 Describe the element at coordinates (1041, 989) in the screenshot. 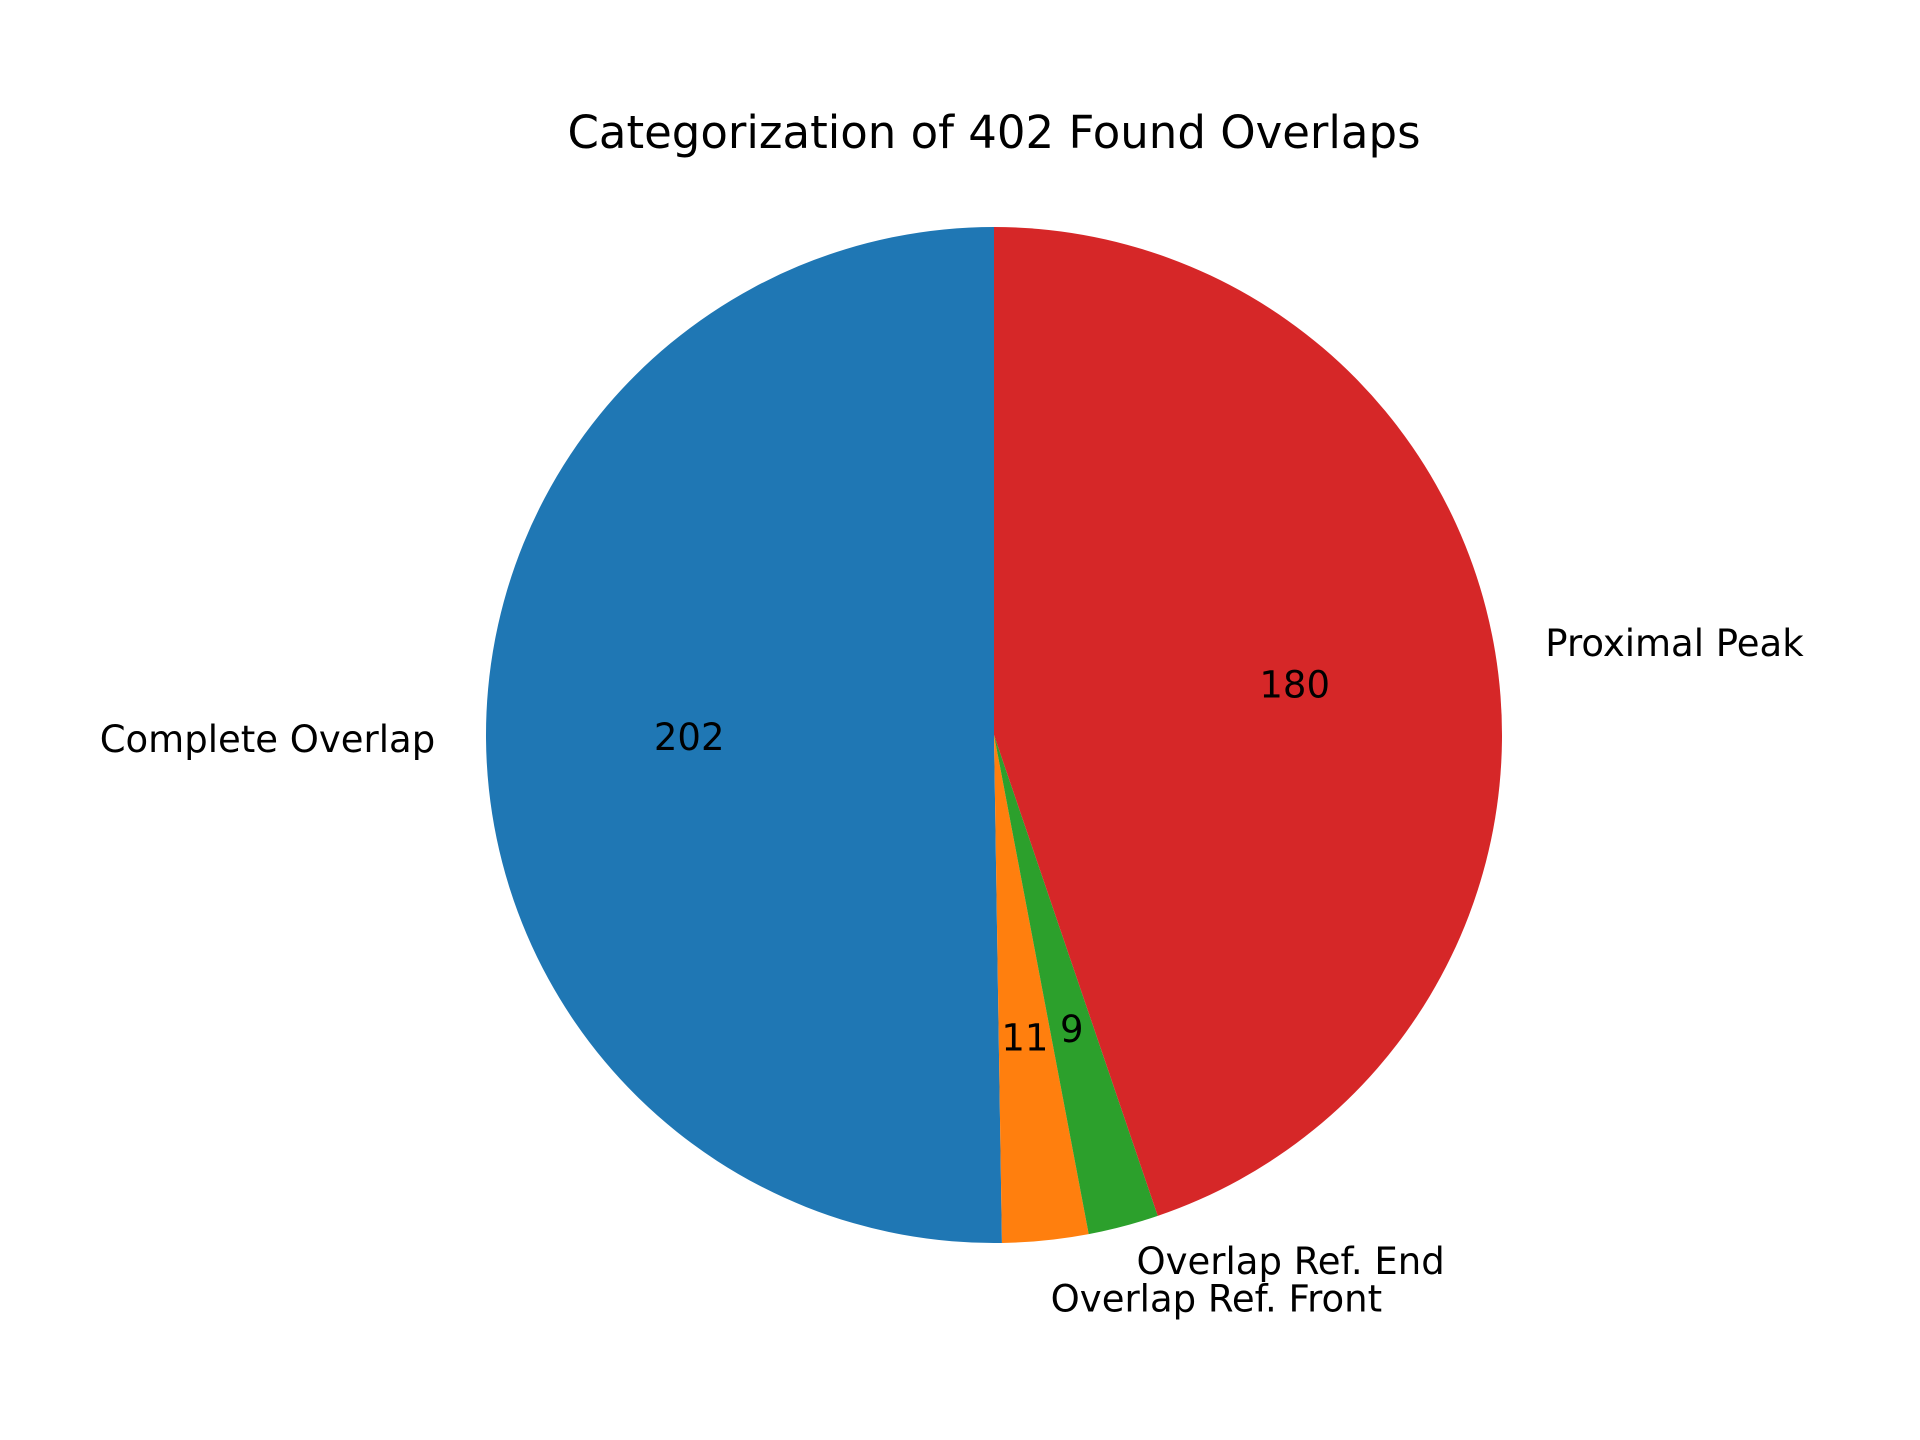

I see `pie-slice-overlap-ref-front` at that location.